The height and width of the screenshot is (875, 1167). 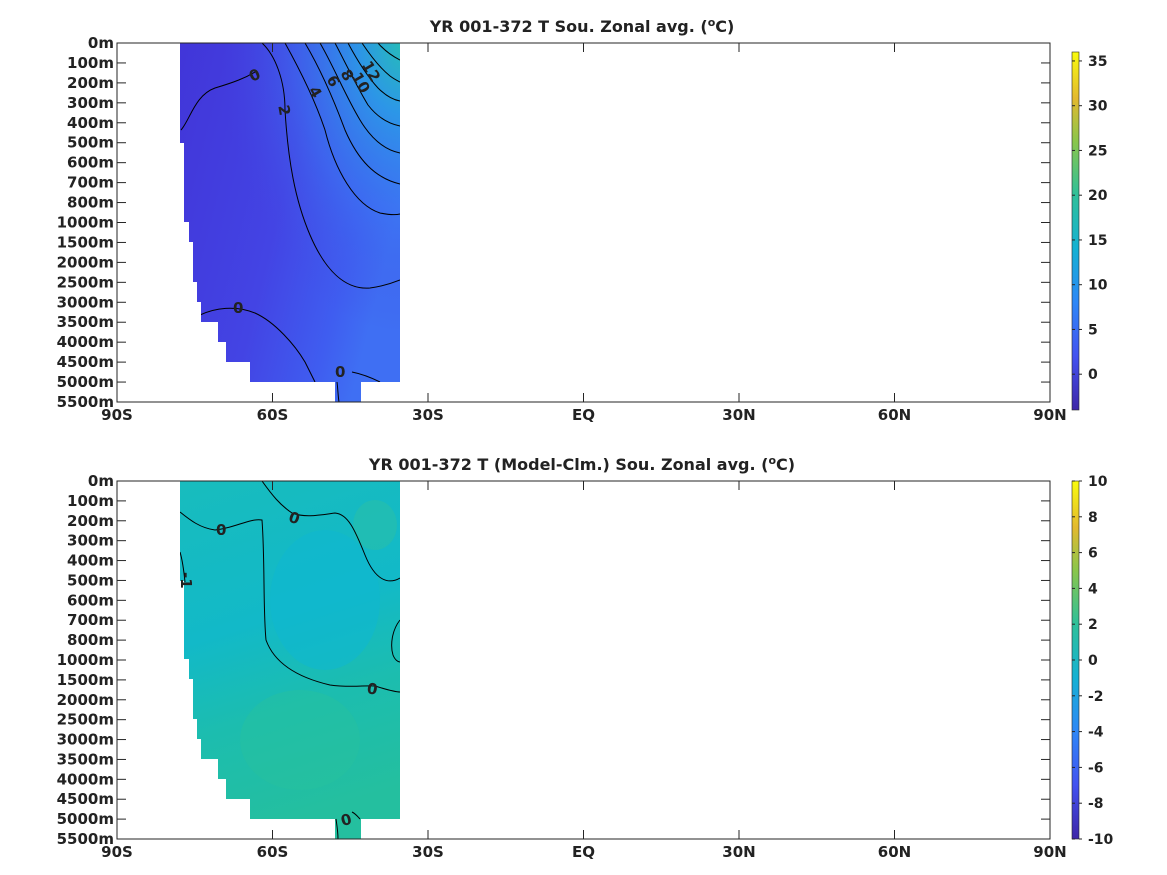 I want to click on colorbar-tick-label: 2, so click(x=1093, y=625).